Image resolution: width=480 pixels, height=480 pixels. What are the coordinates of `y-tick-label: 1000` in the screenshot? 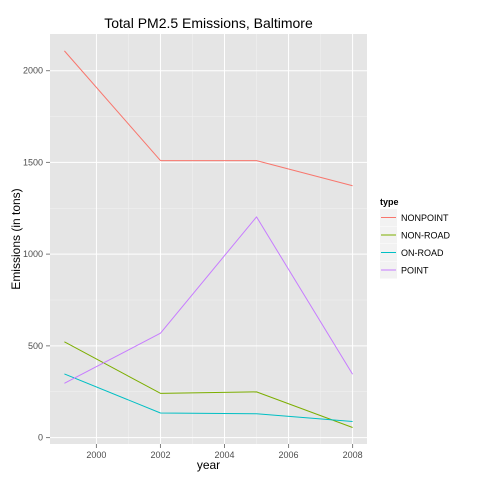 It's located at (33, 254).